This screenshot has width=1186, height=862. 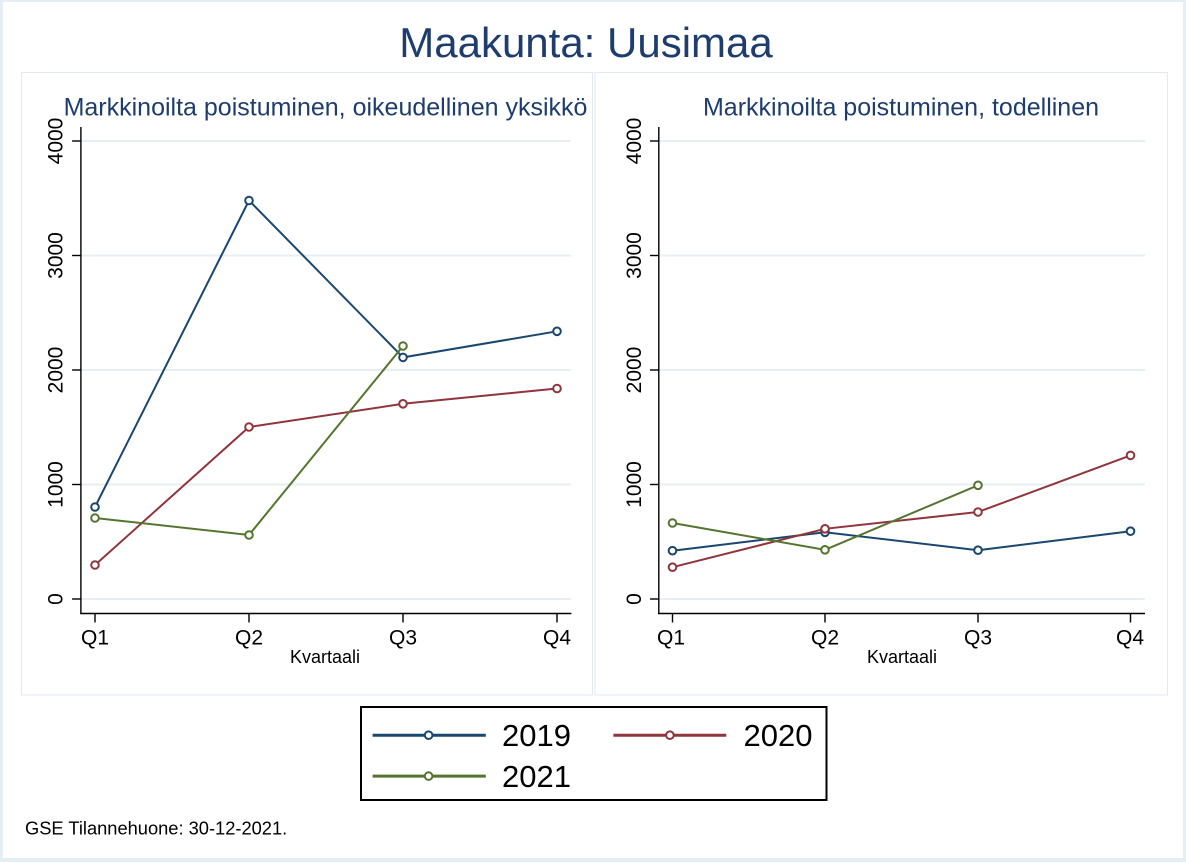 I want to click on svg-text: Maakunta: Uusimaa, so click(x=586, y=42).